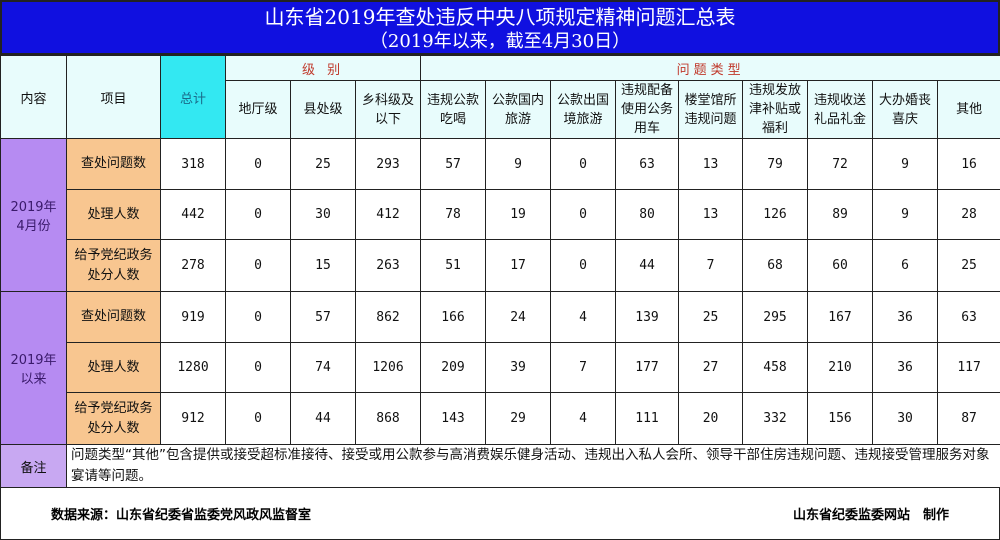 Image resolution: width=1000 pixels, height=540 pixels. I want to click on column-header: 地厅级, so click(258, 110).